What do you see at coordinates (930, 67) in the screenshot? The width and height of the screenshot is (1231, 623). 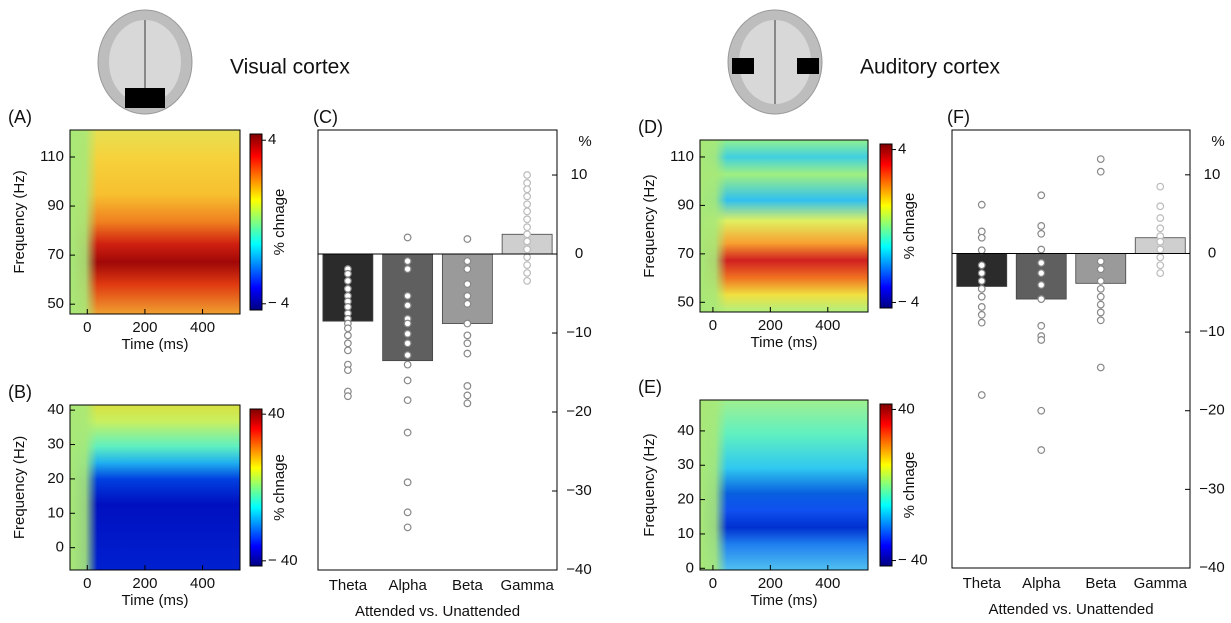 I see `section-title: Auditory cortex` at bounding box center [930, 67].